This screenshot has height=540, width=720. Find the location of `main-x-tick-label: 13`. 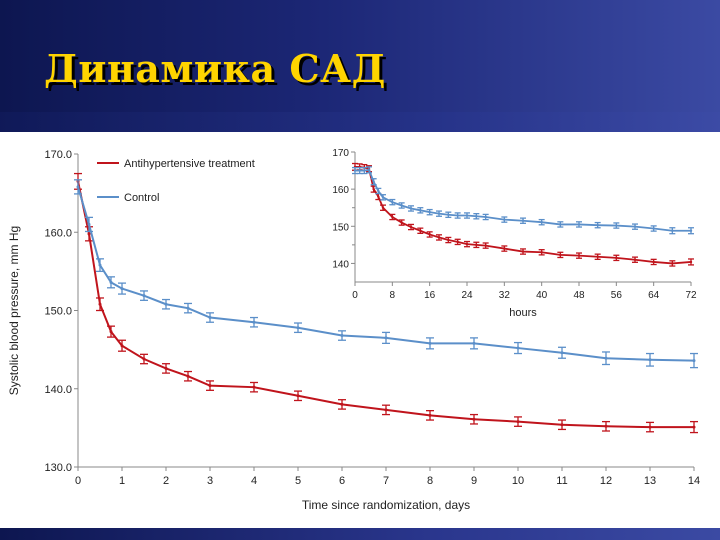

main-x-tick-label: 13 is located at coordinates (650, 481).